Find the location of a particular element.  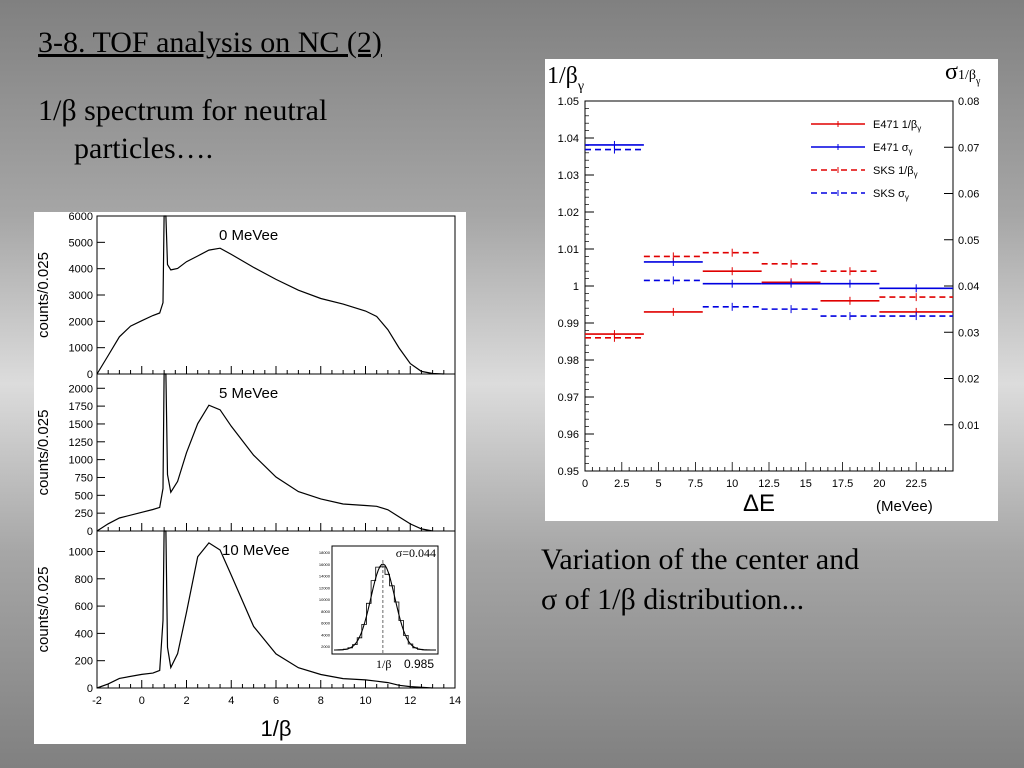

left-y-tick-label: 1.01 is located at coordinates (568, 250).